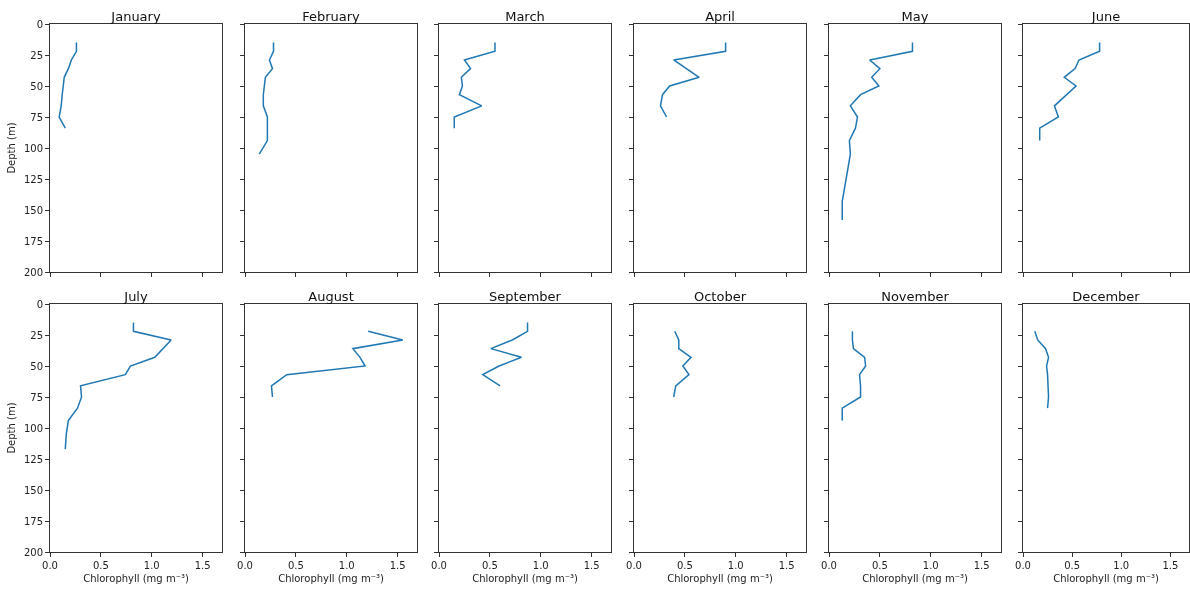  I want to click on chart-title: November, so click(915, 296).